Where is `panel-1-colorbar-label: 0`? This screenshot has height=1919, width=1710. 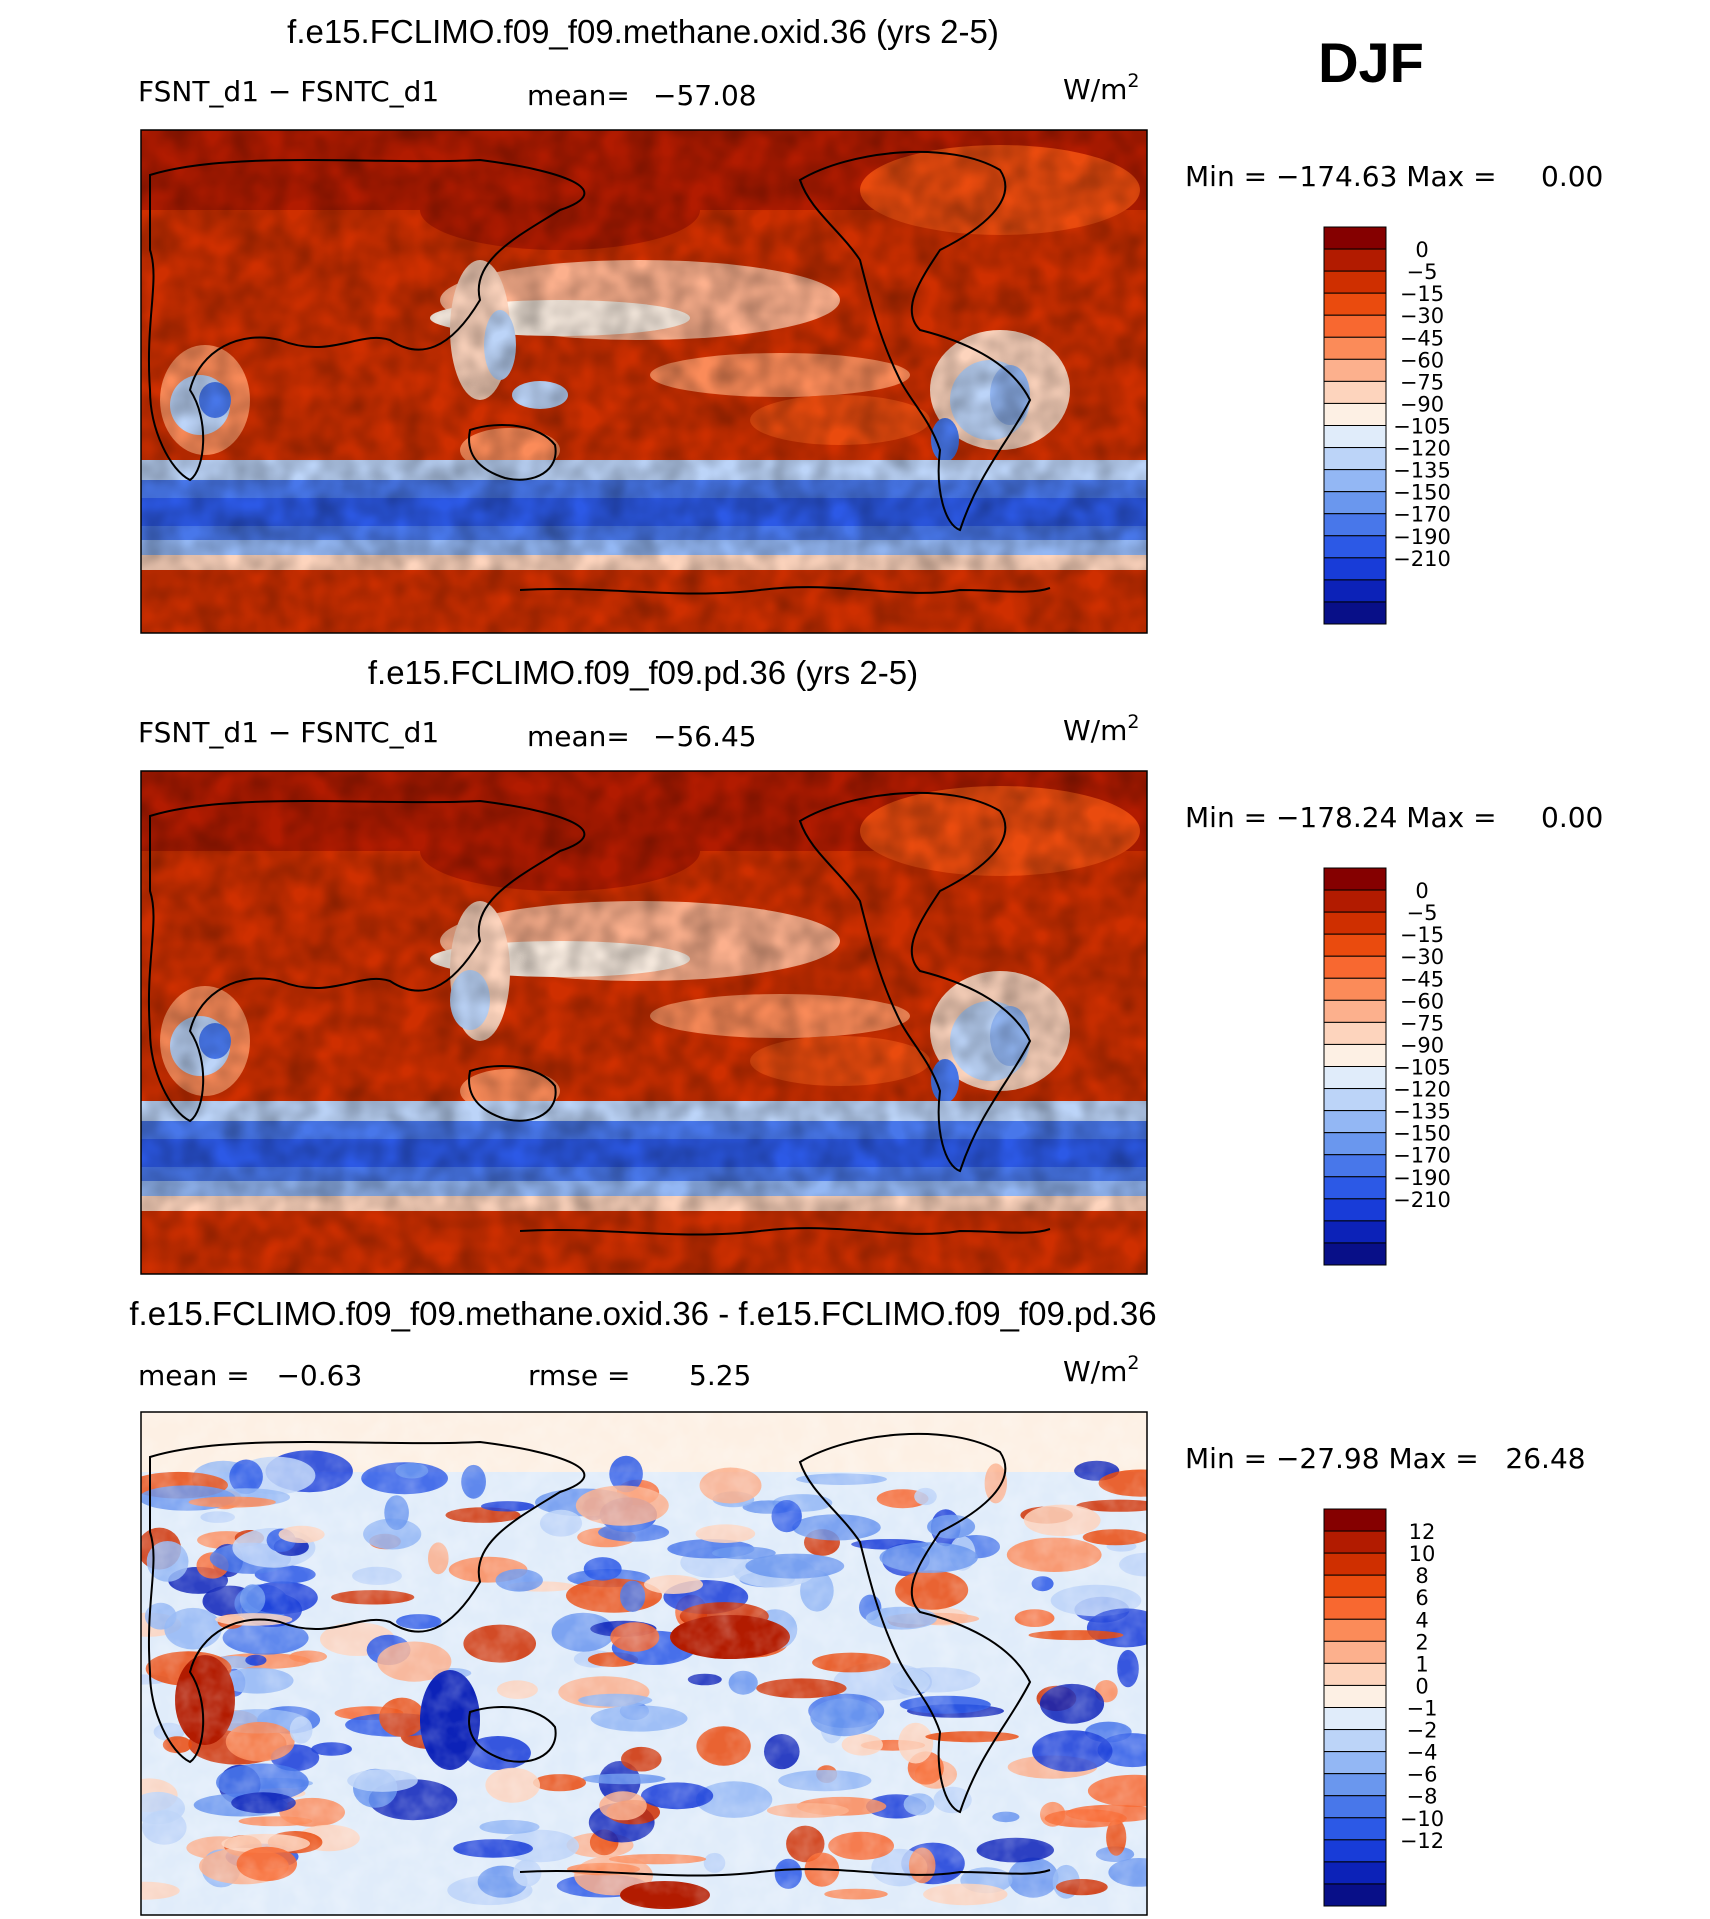
panel-1-colorbar-label: 0 is located at coordinates (1421, 250).